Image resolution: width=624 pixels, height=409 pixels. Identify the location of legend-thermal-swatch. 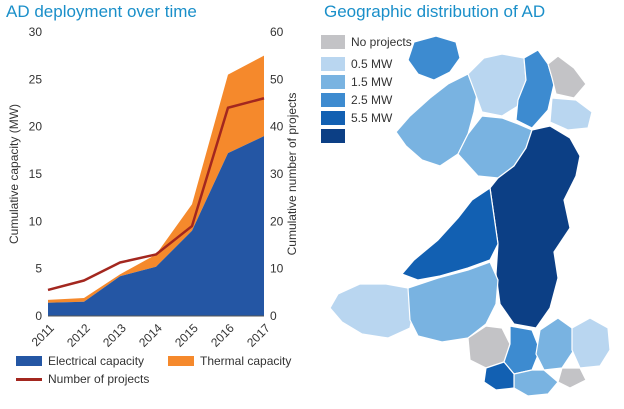
(181, 361).